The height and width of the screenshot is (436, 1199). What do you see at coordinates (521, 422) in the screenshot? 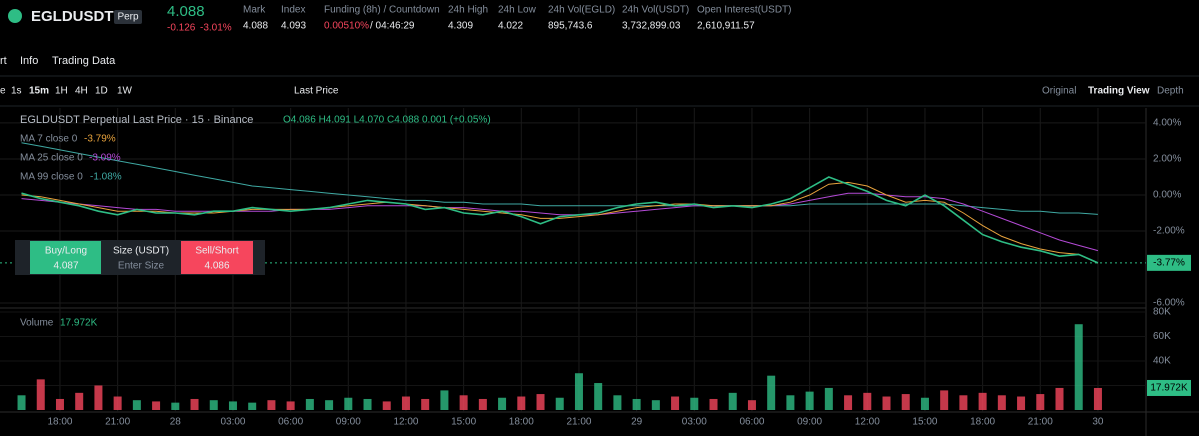
I see `x-tick-label: 18:00` at bounding box center [521, 422].